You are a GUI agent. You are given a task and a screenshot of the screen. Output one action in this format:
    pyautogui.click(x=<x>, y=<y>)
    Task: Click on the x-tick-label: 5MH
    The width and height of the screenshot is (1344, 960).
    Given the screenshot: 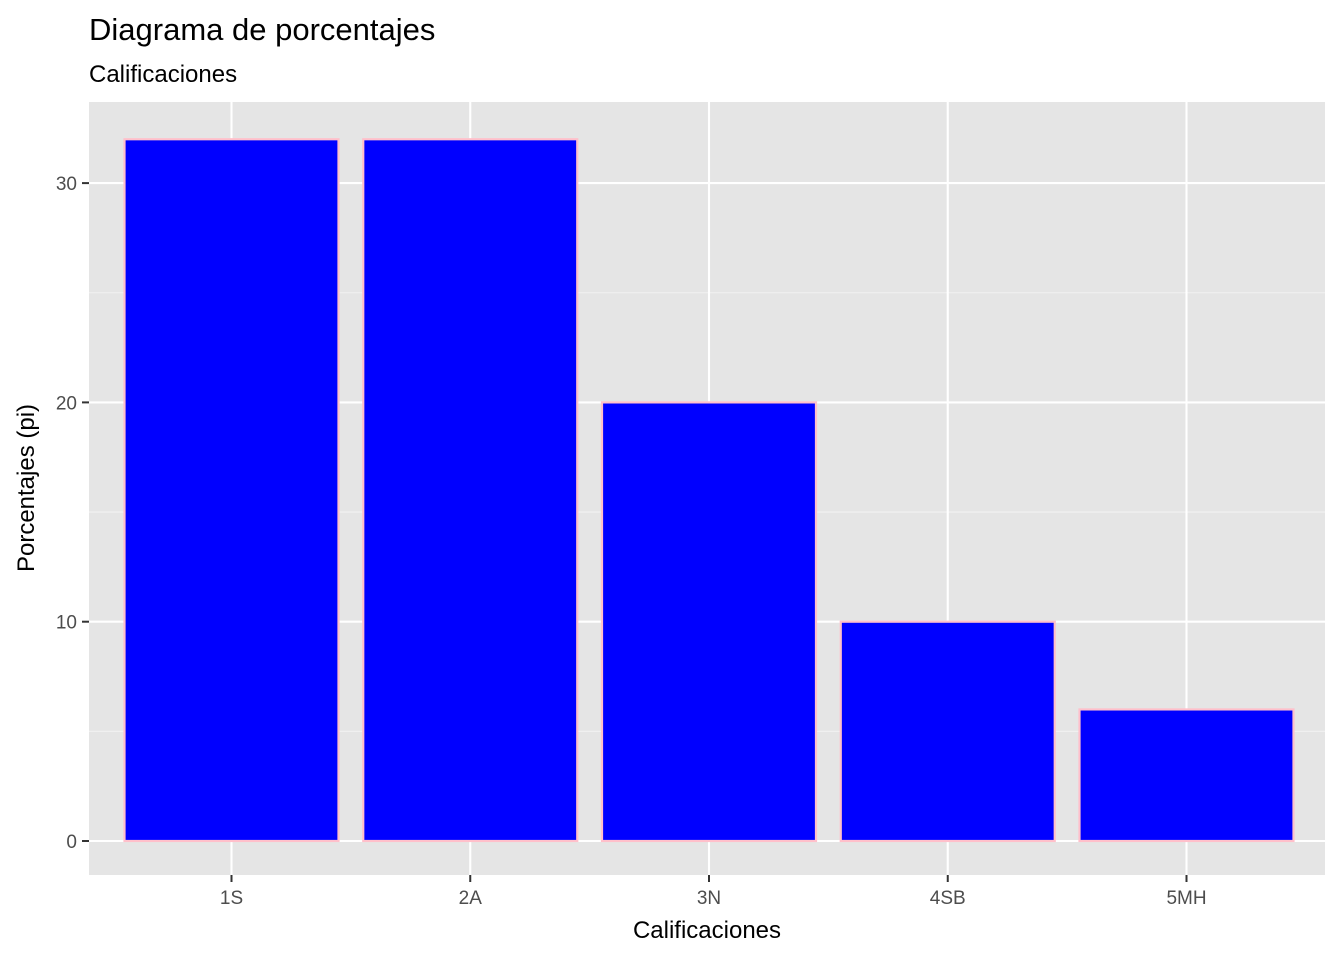 What is the action you would take?
    pyautogui.click(x=1186, y=898)
    